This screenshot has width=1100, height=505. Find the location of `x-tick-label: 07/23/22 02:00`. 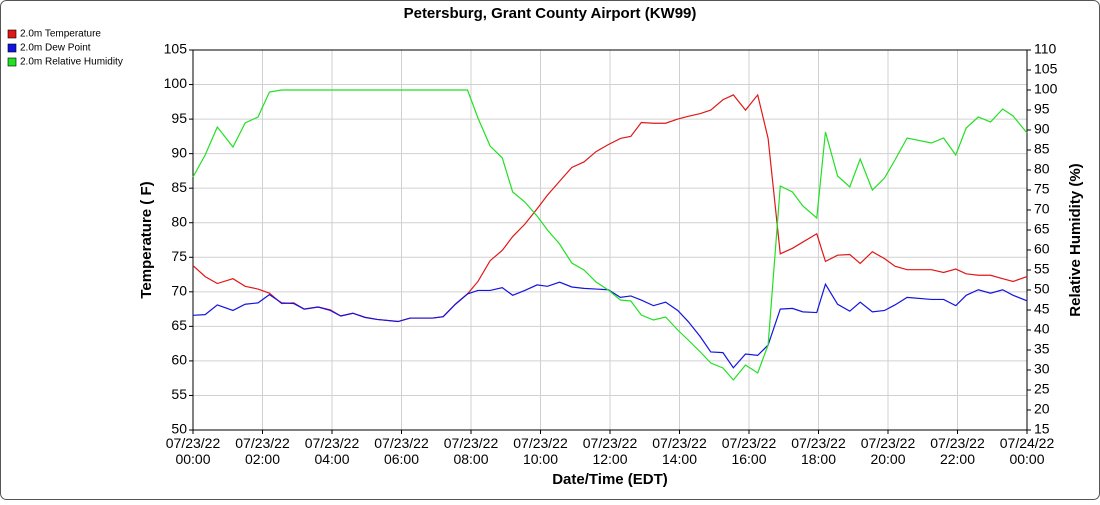

x-tick-label: 07/23/22 02:00 is located at coordinates (262, 451).